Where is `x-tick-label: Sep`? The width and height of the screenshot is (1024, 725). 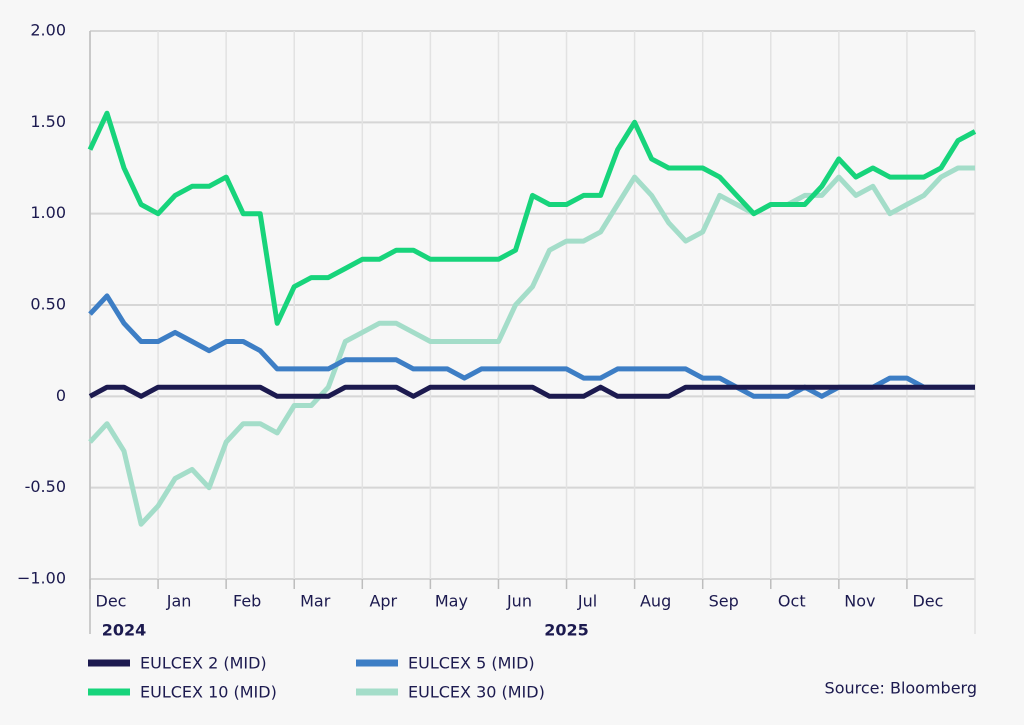 x-tick-label: Sep is located at coordinates (724, 601).